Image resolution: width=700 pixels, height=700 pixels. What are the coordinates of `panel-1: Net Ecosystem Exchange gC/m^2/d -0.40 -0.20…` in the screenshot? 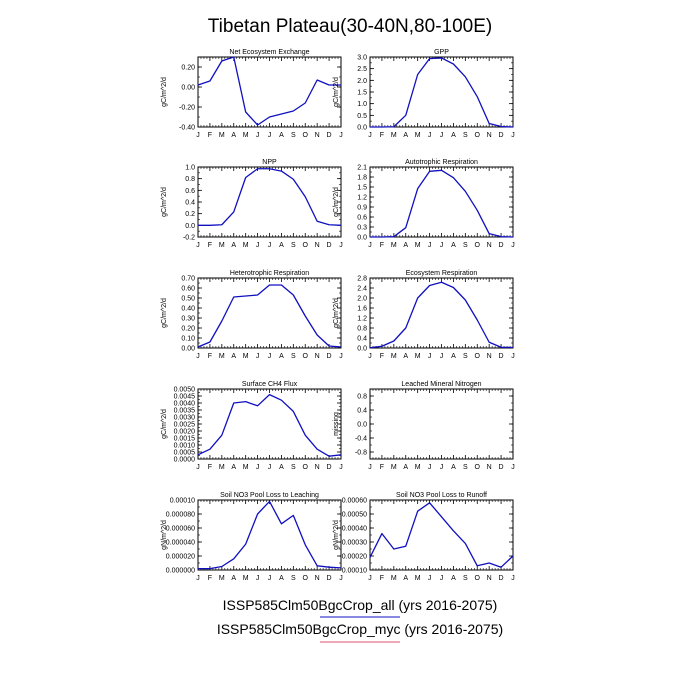 It's located at (252, 94).